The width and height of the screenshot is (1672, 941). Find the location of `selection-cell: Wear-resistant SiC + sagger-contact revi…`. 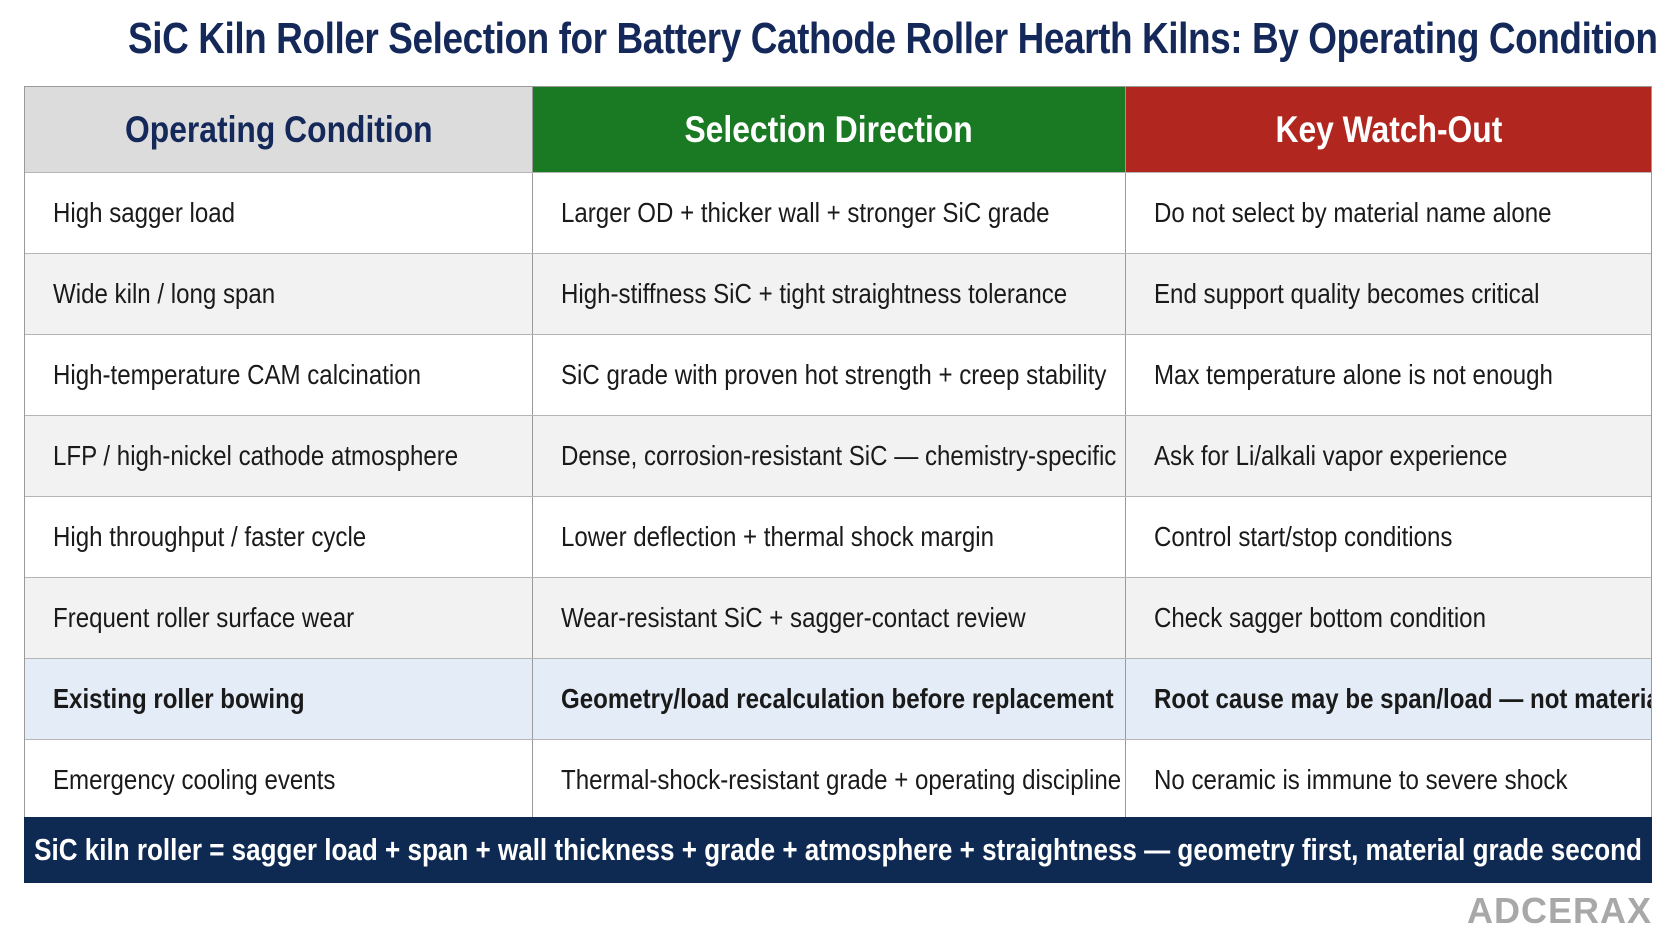

selection-cell: Wear-resistant SiC + sagger-contact revi… is located at coordinates (829, 618).